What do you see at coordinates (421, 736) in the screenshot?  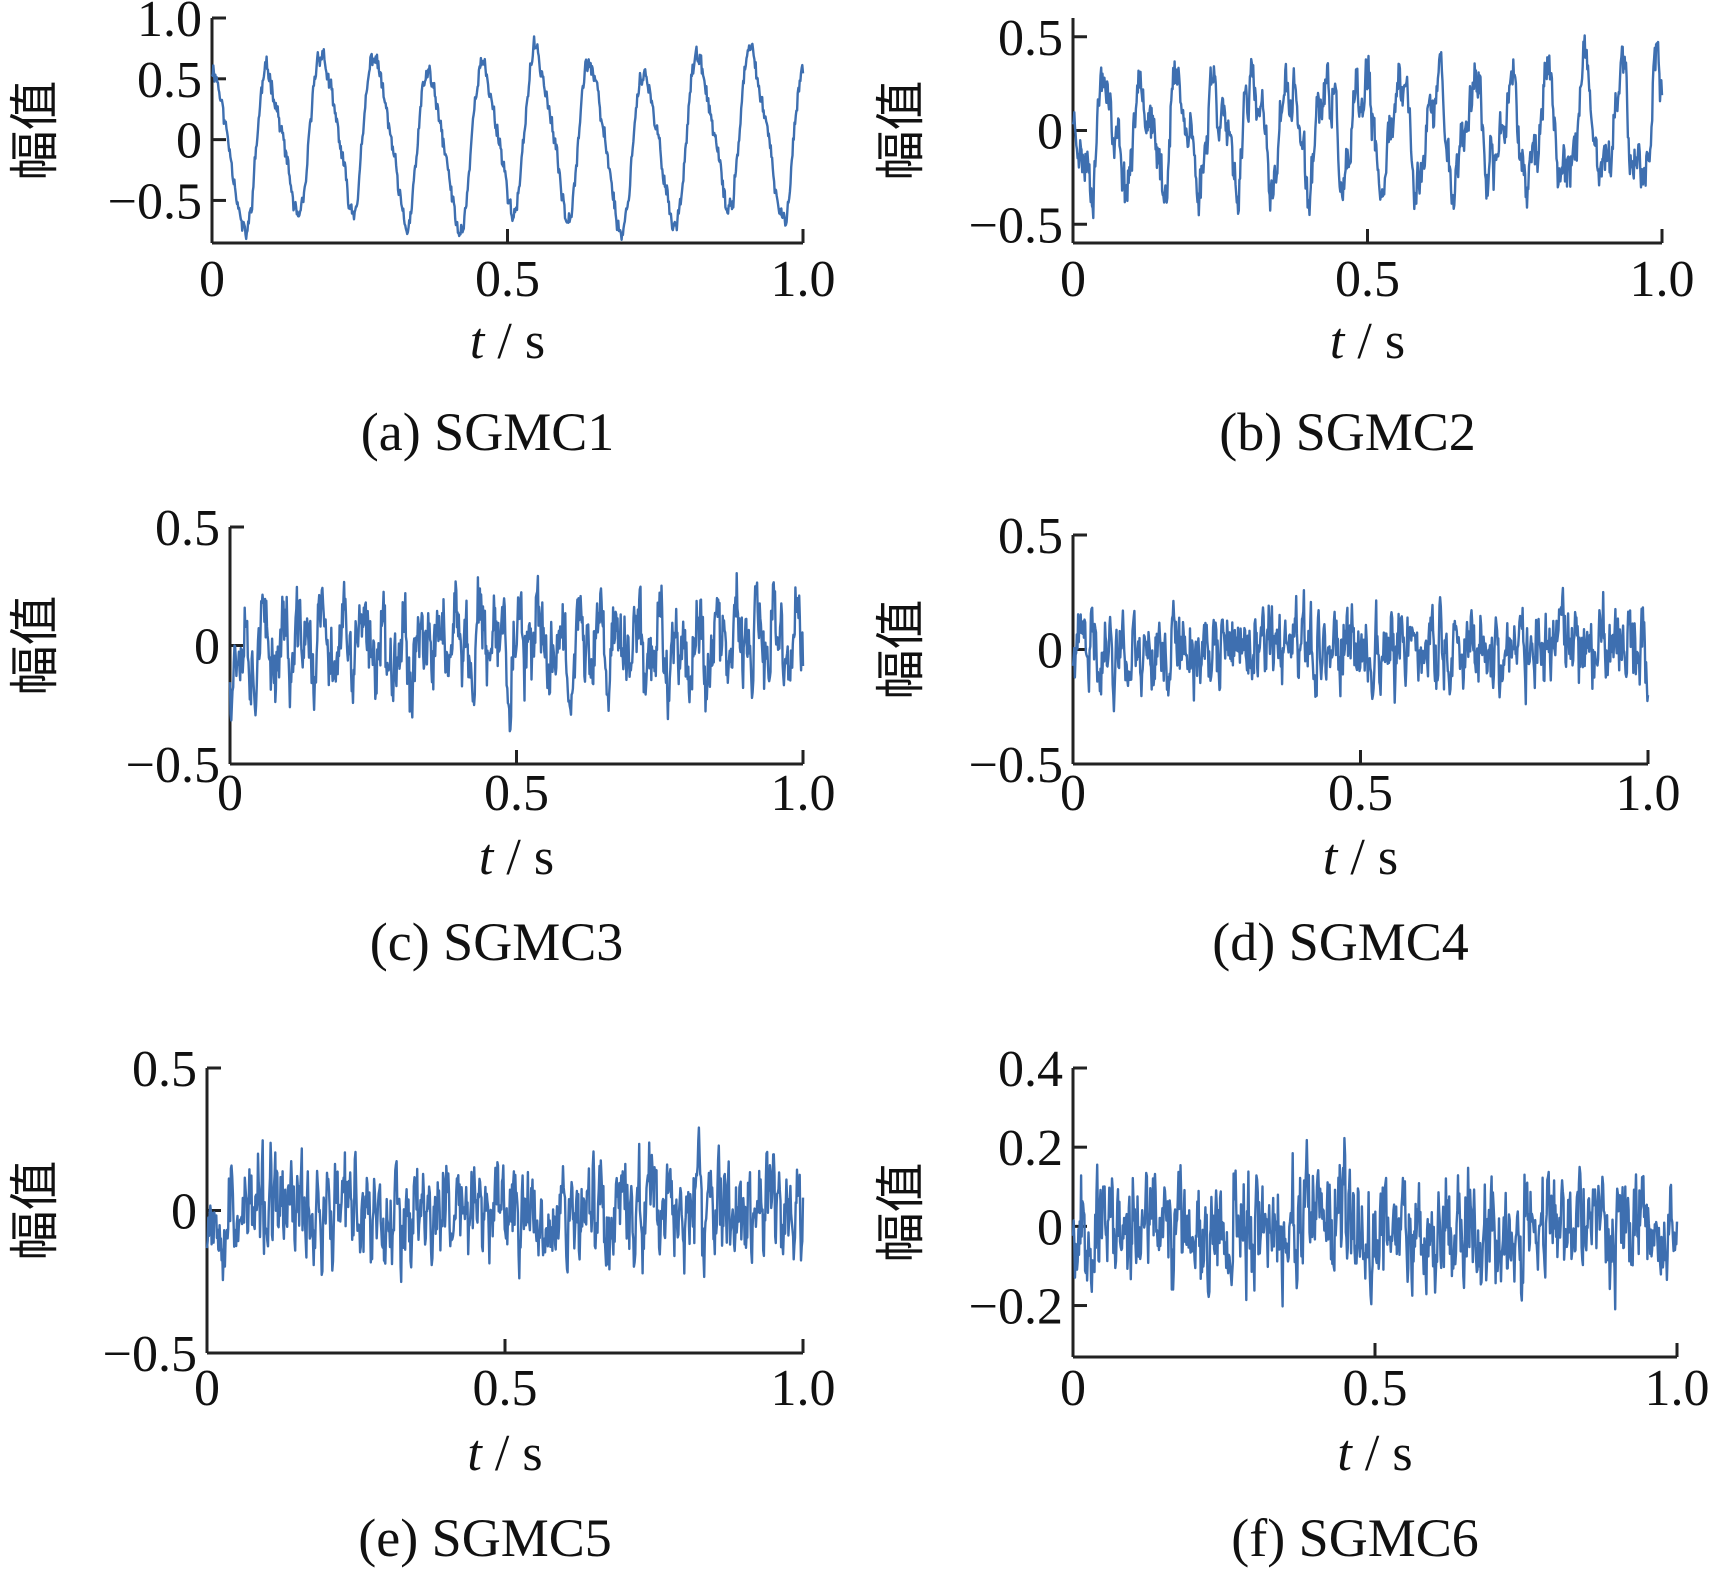 I see `chart-panel-3: 0.50−0.50 0.5 1.0t / s幅值(c) SGMC3` at bounding box center [421, 736].